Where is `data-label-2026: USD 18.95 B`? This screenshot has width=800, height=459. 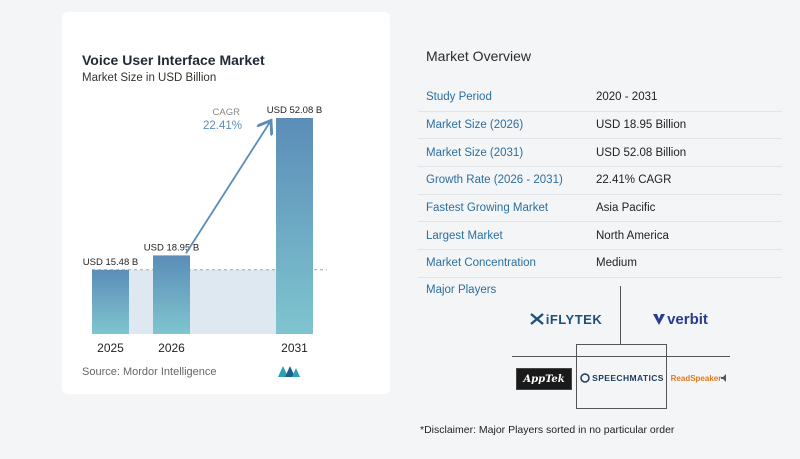
data-label-2026: USD 18.95 B is located at coordinates (171, 247).